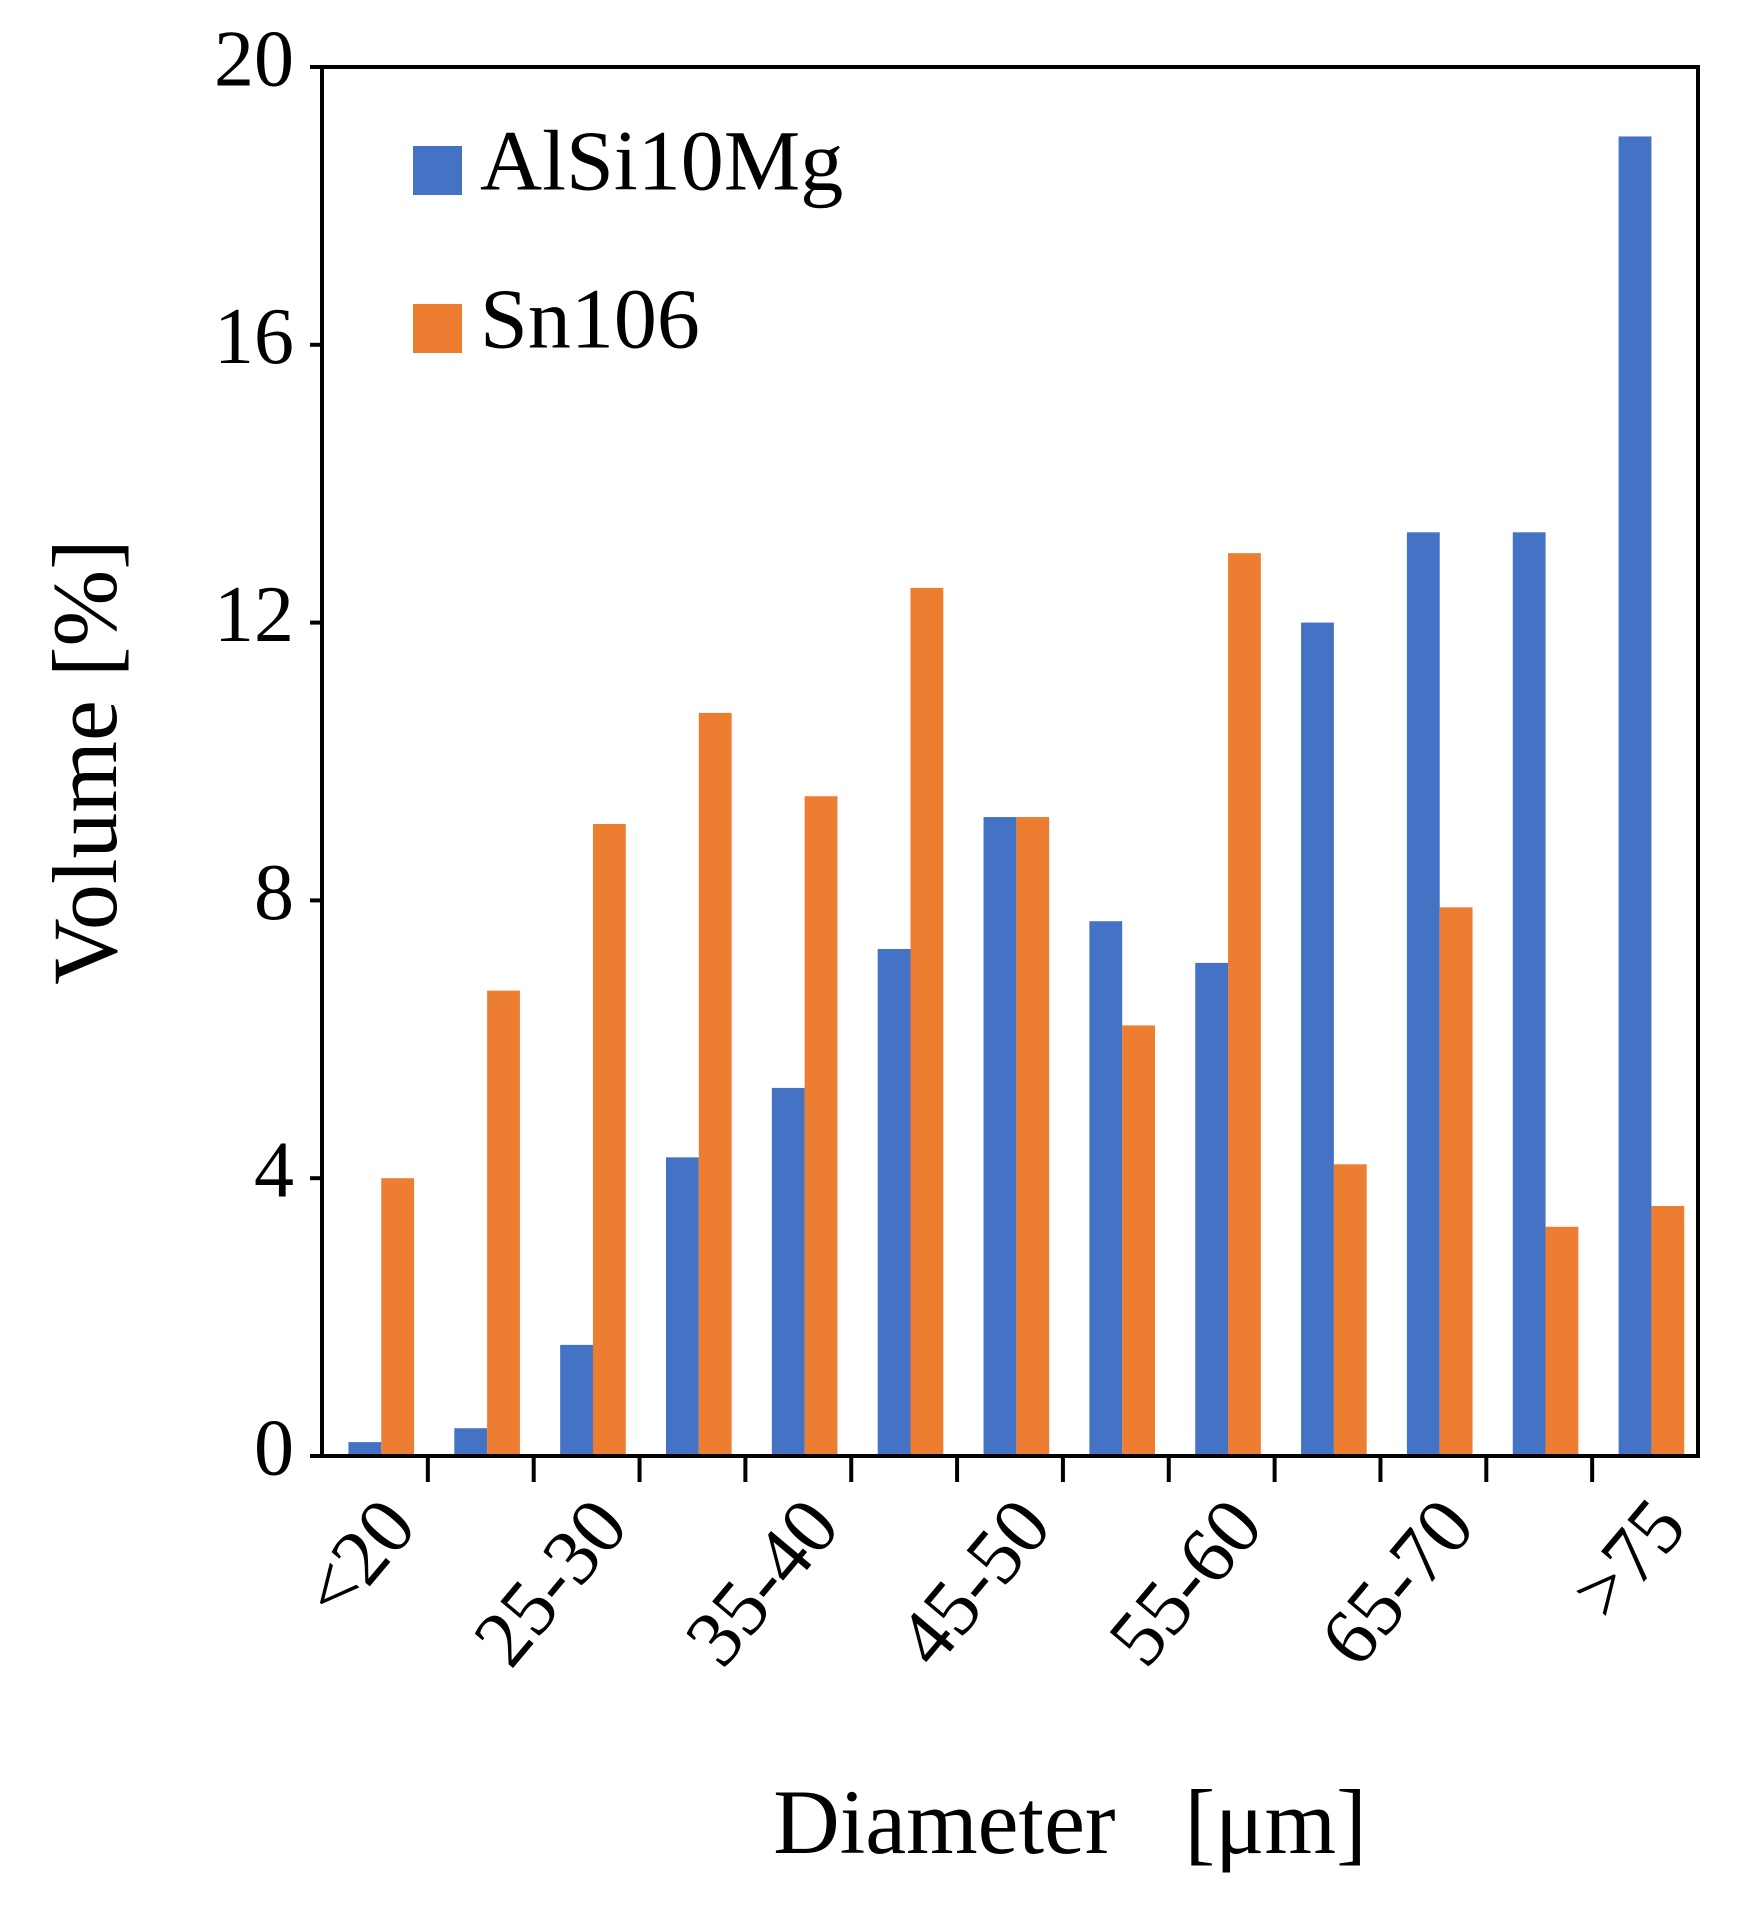  What do you see at coordinates (274, 1448) in the screenshot?
I see `y-tick-label: 0` at bounding box center [274, 1448].